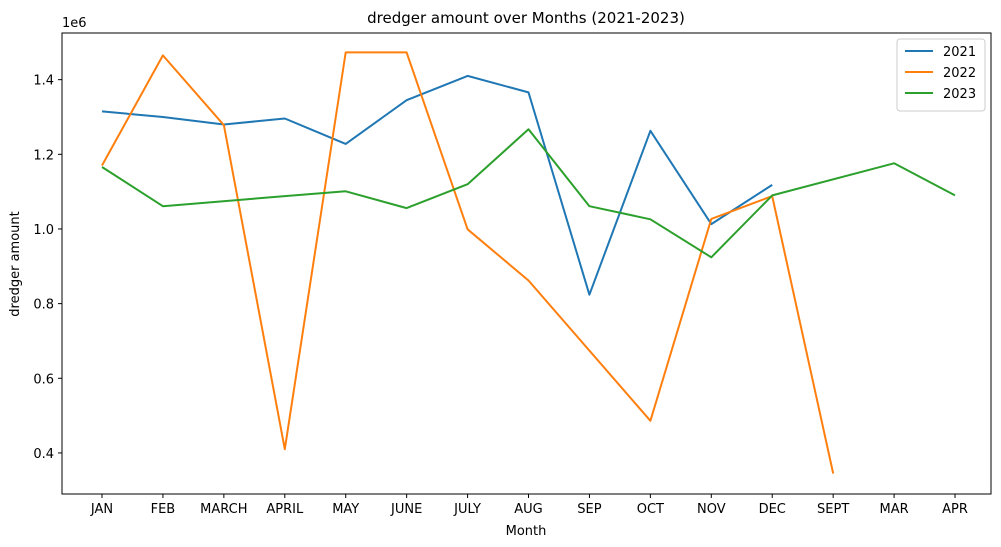  What do you see at coordinates (833, 509) in the screenshot?
I see `x-tick-label: SEPT` at bounding box center [833, 509].